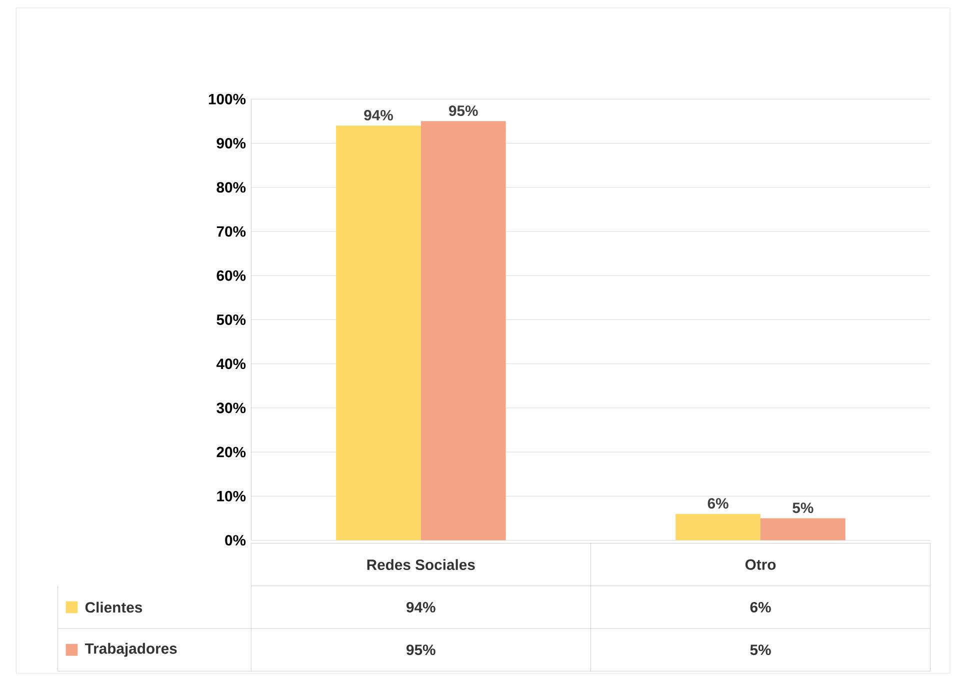  What do you see at coordinates (235, 540) in the screenshot?
I see `y-tick-label: 0%` at bounding box center [235, 540].